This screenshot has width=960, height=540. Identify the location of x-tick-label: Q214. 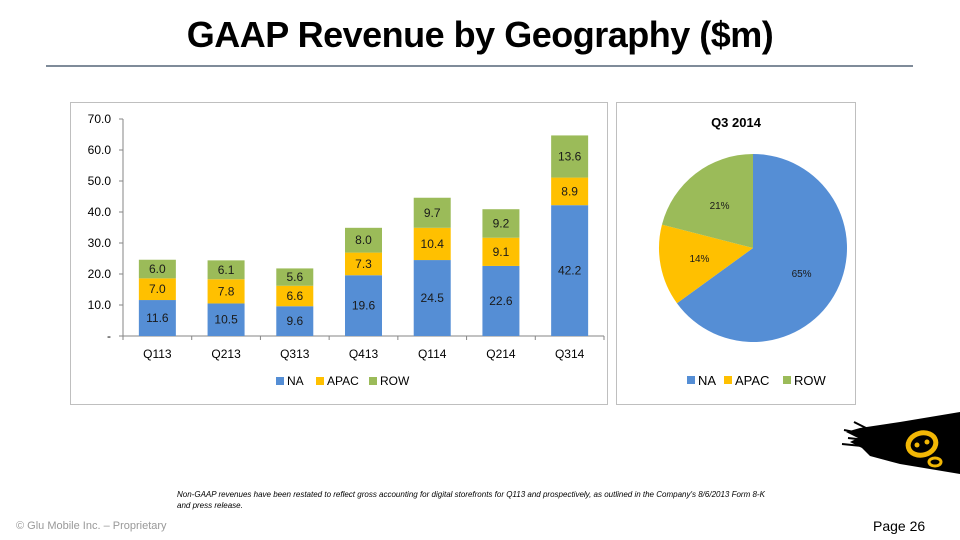
(501, 354).